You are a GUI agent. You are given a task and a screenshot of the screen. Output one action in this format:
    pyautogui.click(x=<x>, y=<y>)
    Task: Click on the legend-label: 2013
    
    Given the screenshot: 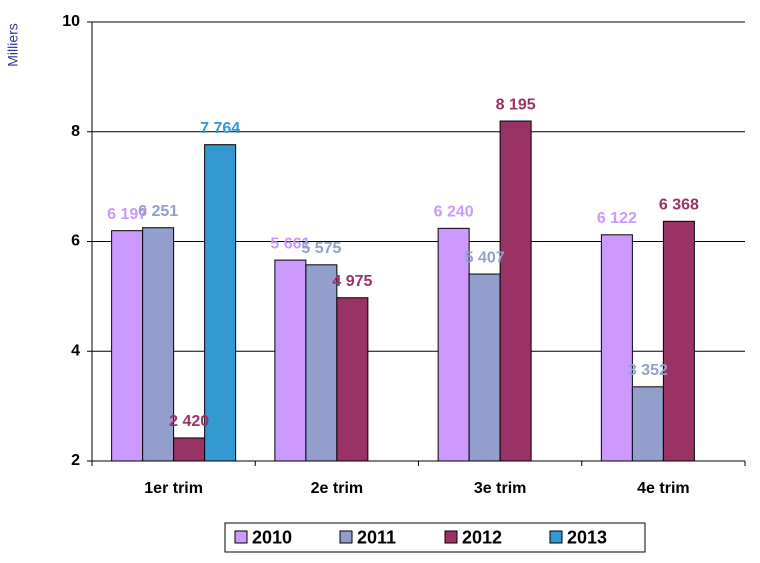 What is the action you would take?
    pyautogui.click(x=587, y=537)
    